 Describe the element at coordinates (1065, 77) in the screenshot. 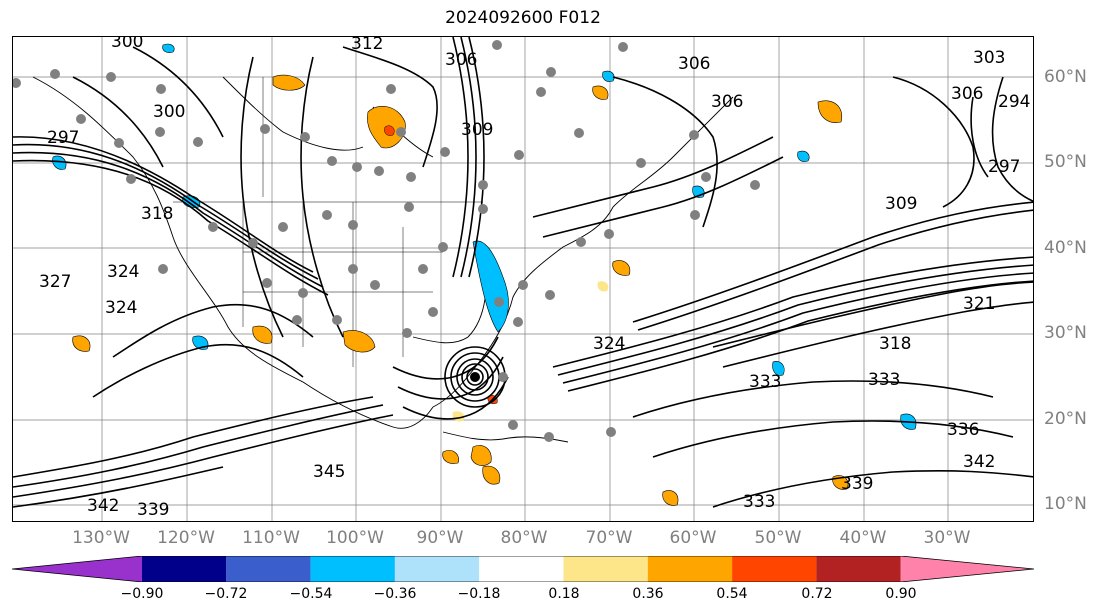

I see `lat-label-60n: 60°N` at that location.